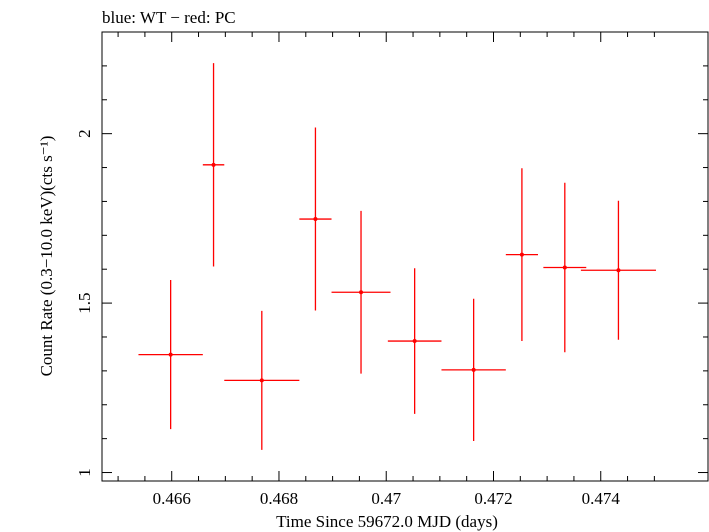  What do you see at coordinates (387, 521) in the screenshot?
I see `x-axis-label: Time Since 59672.0 MJD (days)` at bounding box center [387, 521].